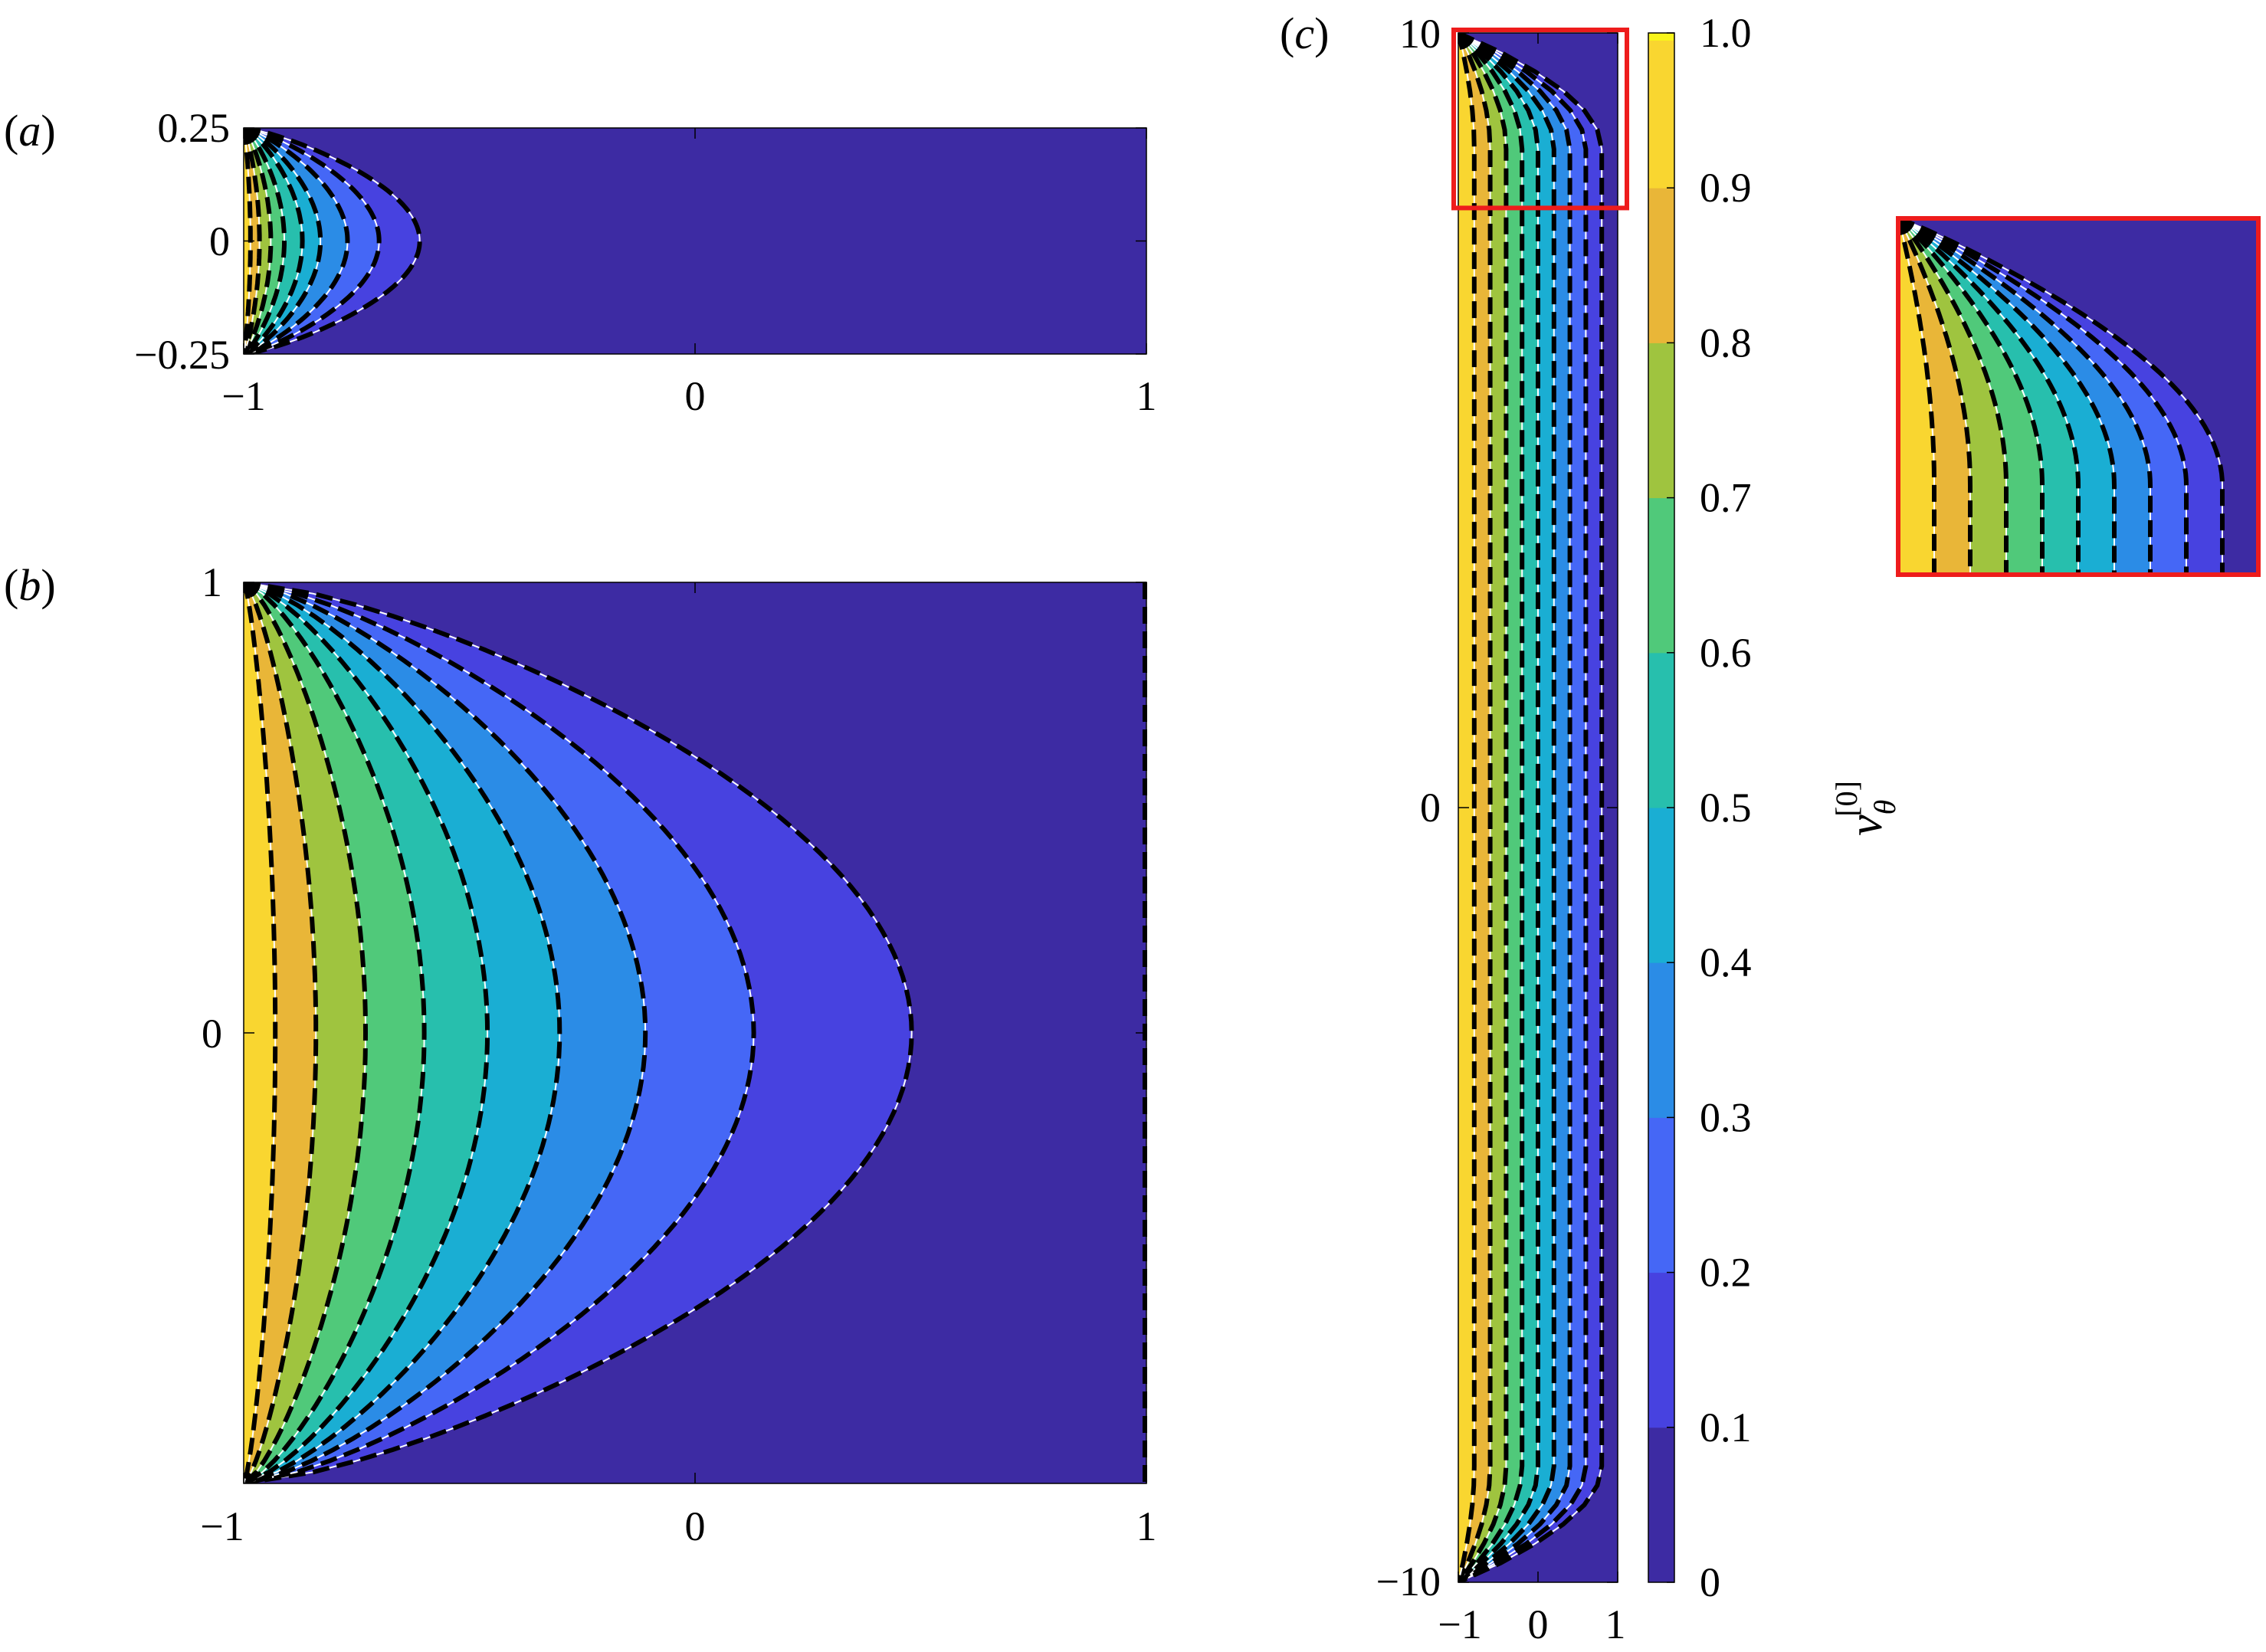 The height and width of the screenshot is (1652, 2266). I want to click on panel-c-ytick-top: 10, so click(1420, 34).